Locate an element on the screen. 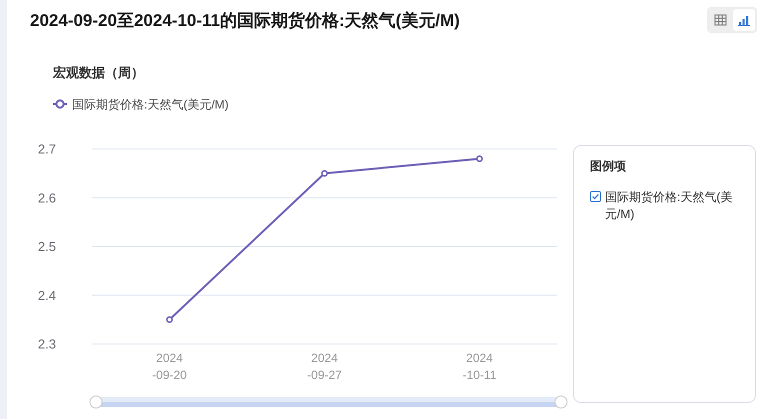 This screenshot has width=771, height=419. y-tick-label: 2.3 is located at coordinates (47, 344).